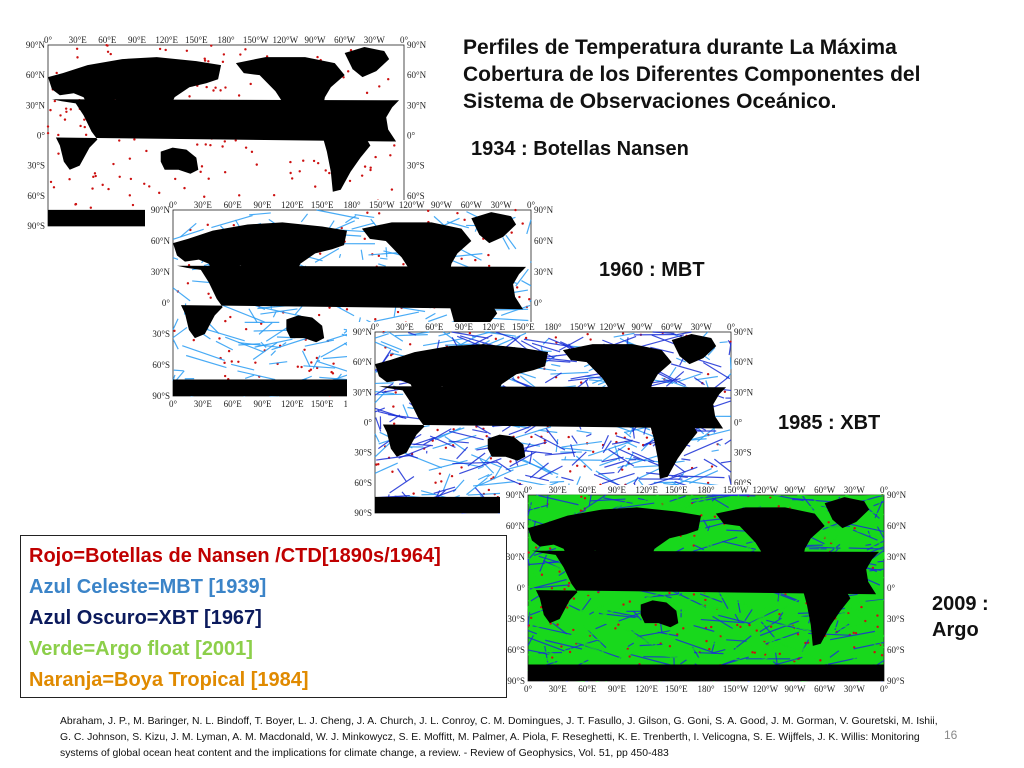 This screenshot has width=1024, height=768. I want to click on lon-tick-label: 150°W, so click(256, 40).